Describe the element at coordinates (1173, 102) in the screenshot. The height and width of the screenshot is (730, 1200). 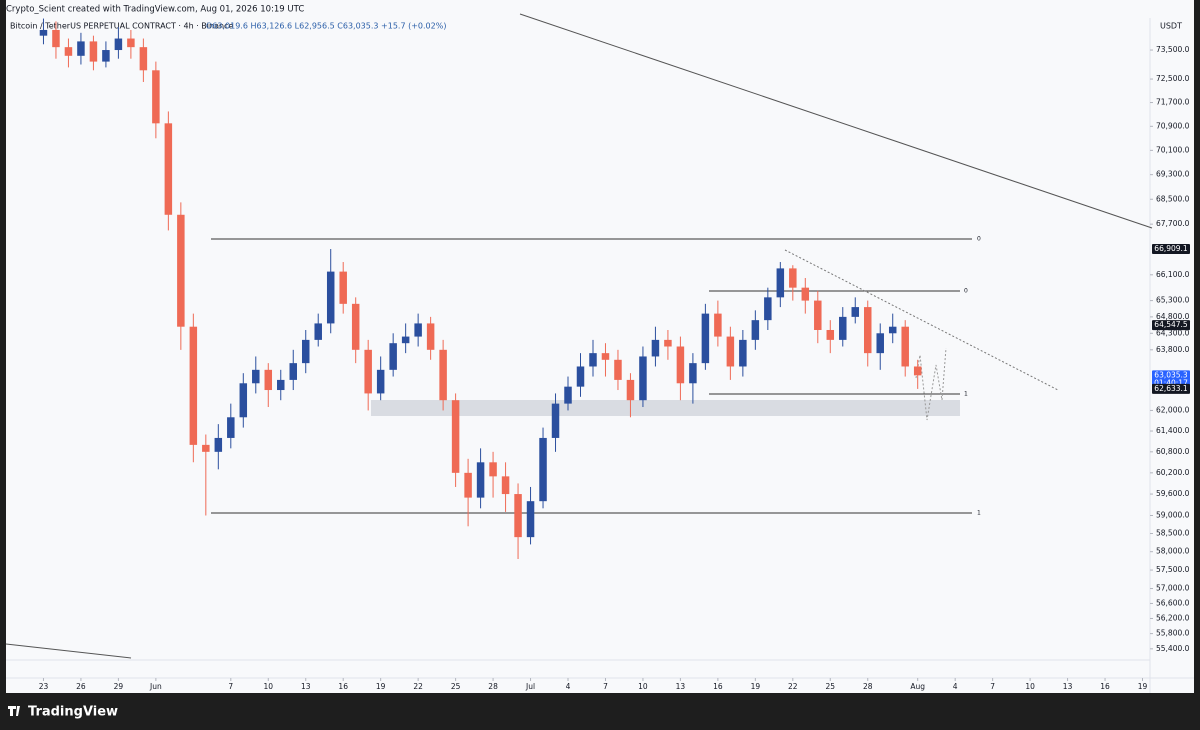
I see `y-tick-label: 71,700.0` at that location.